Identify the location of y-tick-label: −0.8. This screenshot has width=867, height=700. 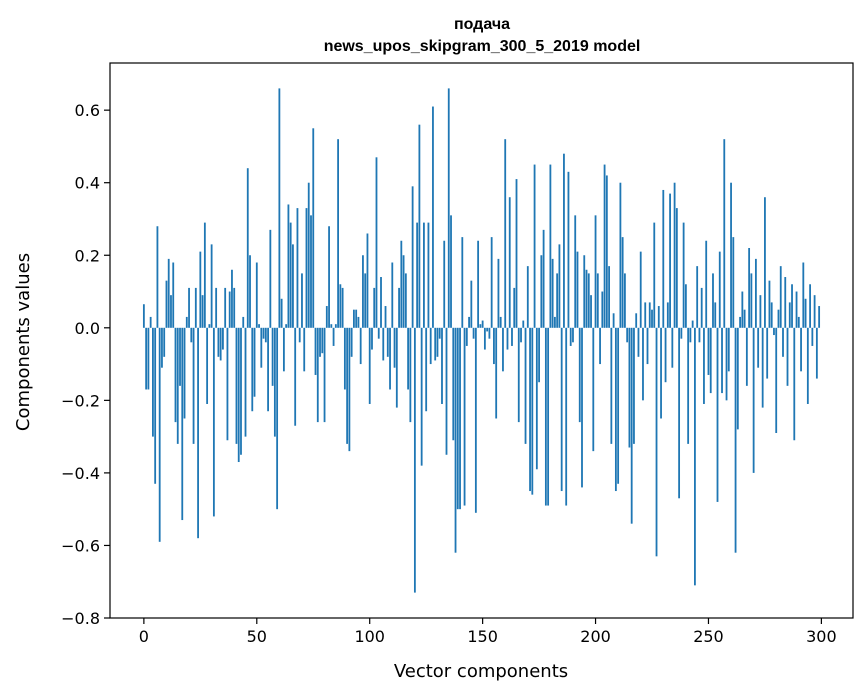
(80, 618).